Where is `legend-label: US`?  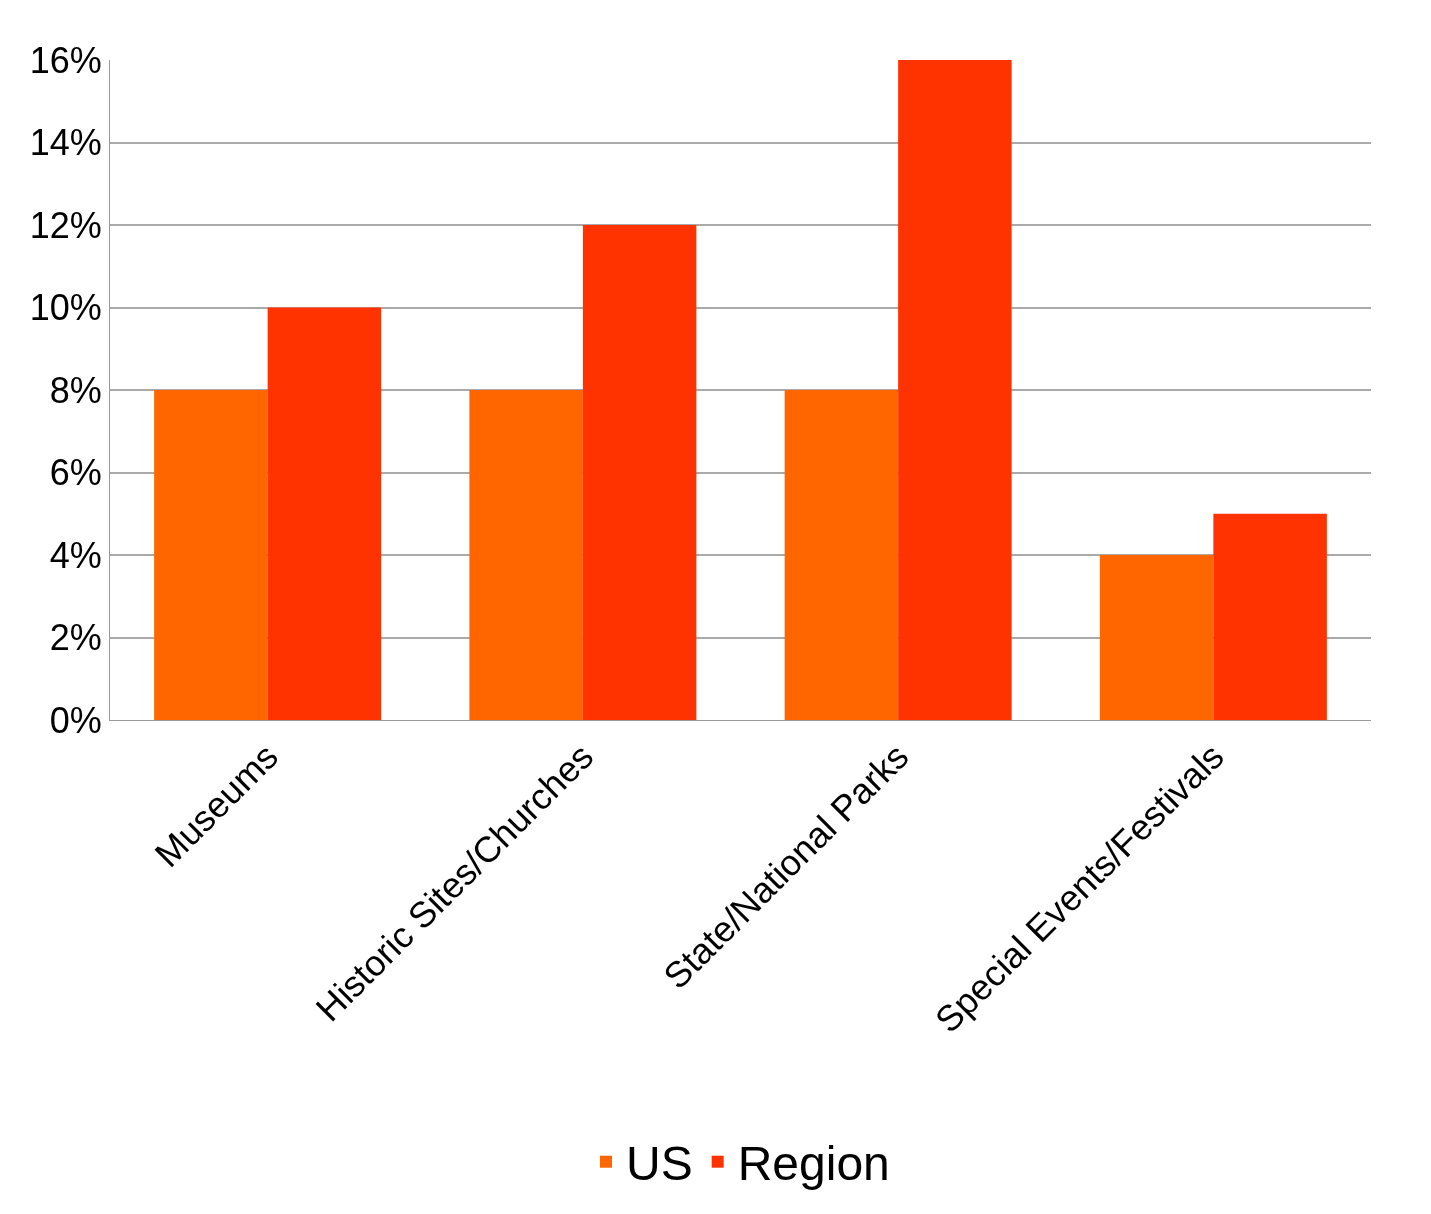
legend-label: US is located at coordinates (659, 1164).